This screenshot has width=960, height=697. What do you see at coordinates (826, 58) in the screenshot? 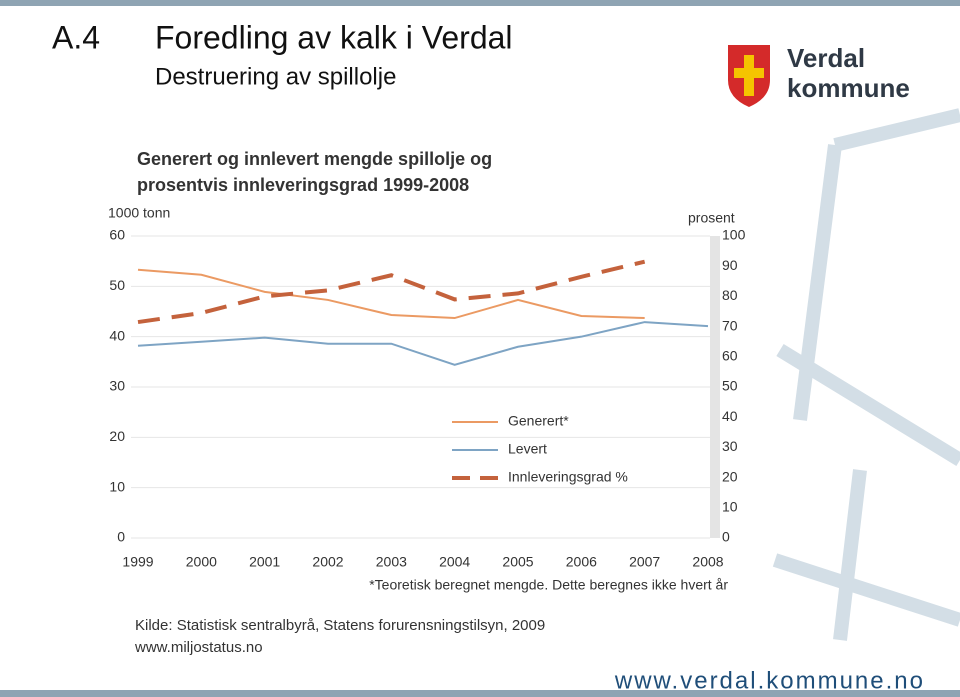
I see `logo-text: Verdal` at bounding box center [826, 58].